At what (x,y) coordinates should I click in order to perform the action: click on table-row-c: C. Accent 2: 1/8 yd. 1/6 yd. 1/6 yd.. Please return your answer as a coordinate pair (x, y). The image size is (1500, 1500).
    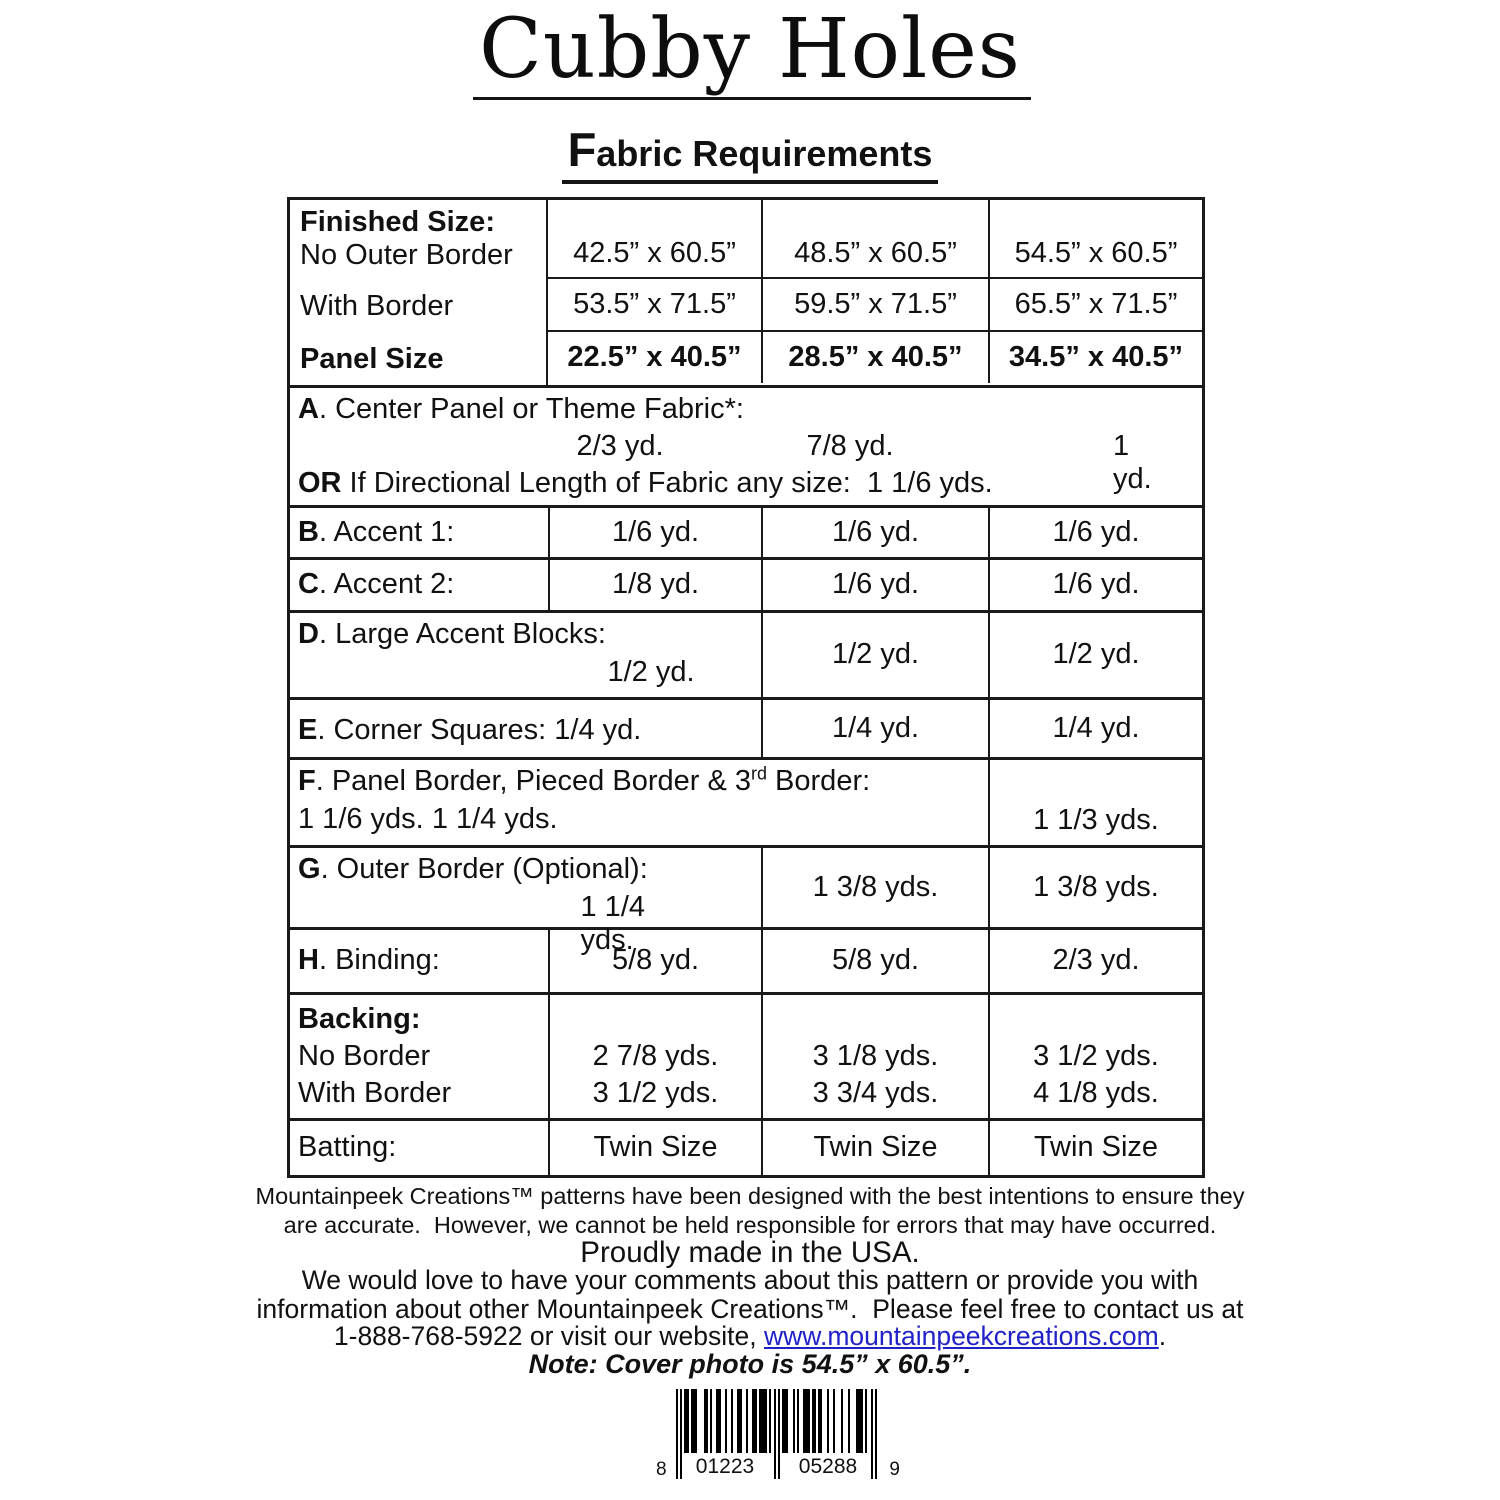
    Looking at the image, I should click on (746, 583).